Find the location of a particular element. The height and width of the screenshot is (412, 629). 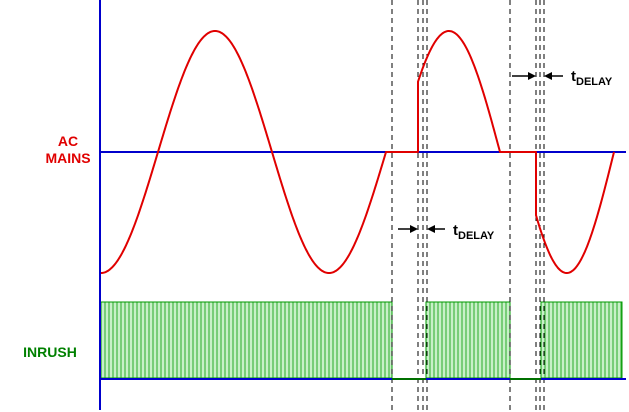

ac-mains-label-line1: AC is located at coordinates (68, 141).